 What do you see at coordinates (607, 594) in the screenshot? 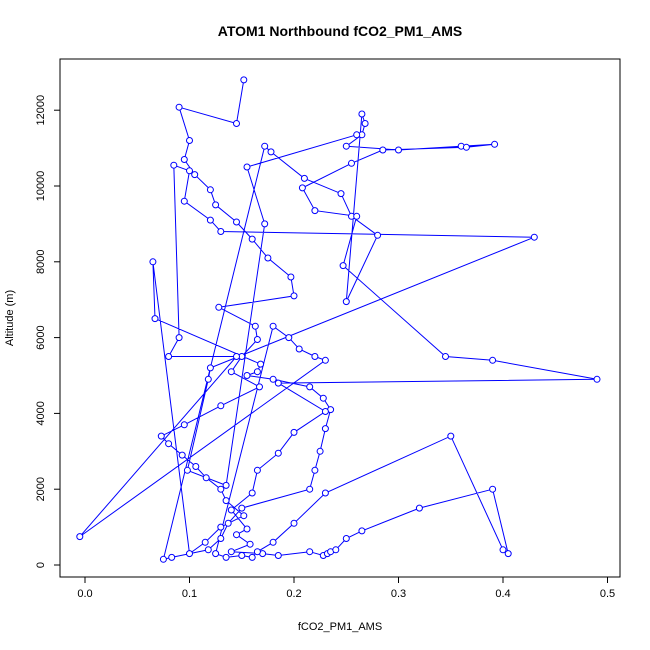
I see `x-tick-label: 0.5` at bounding box center [607, 594].